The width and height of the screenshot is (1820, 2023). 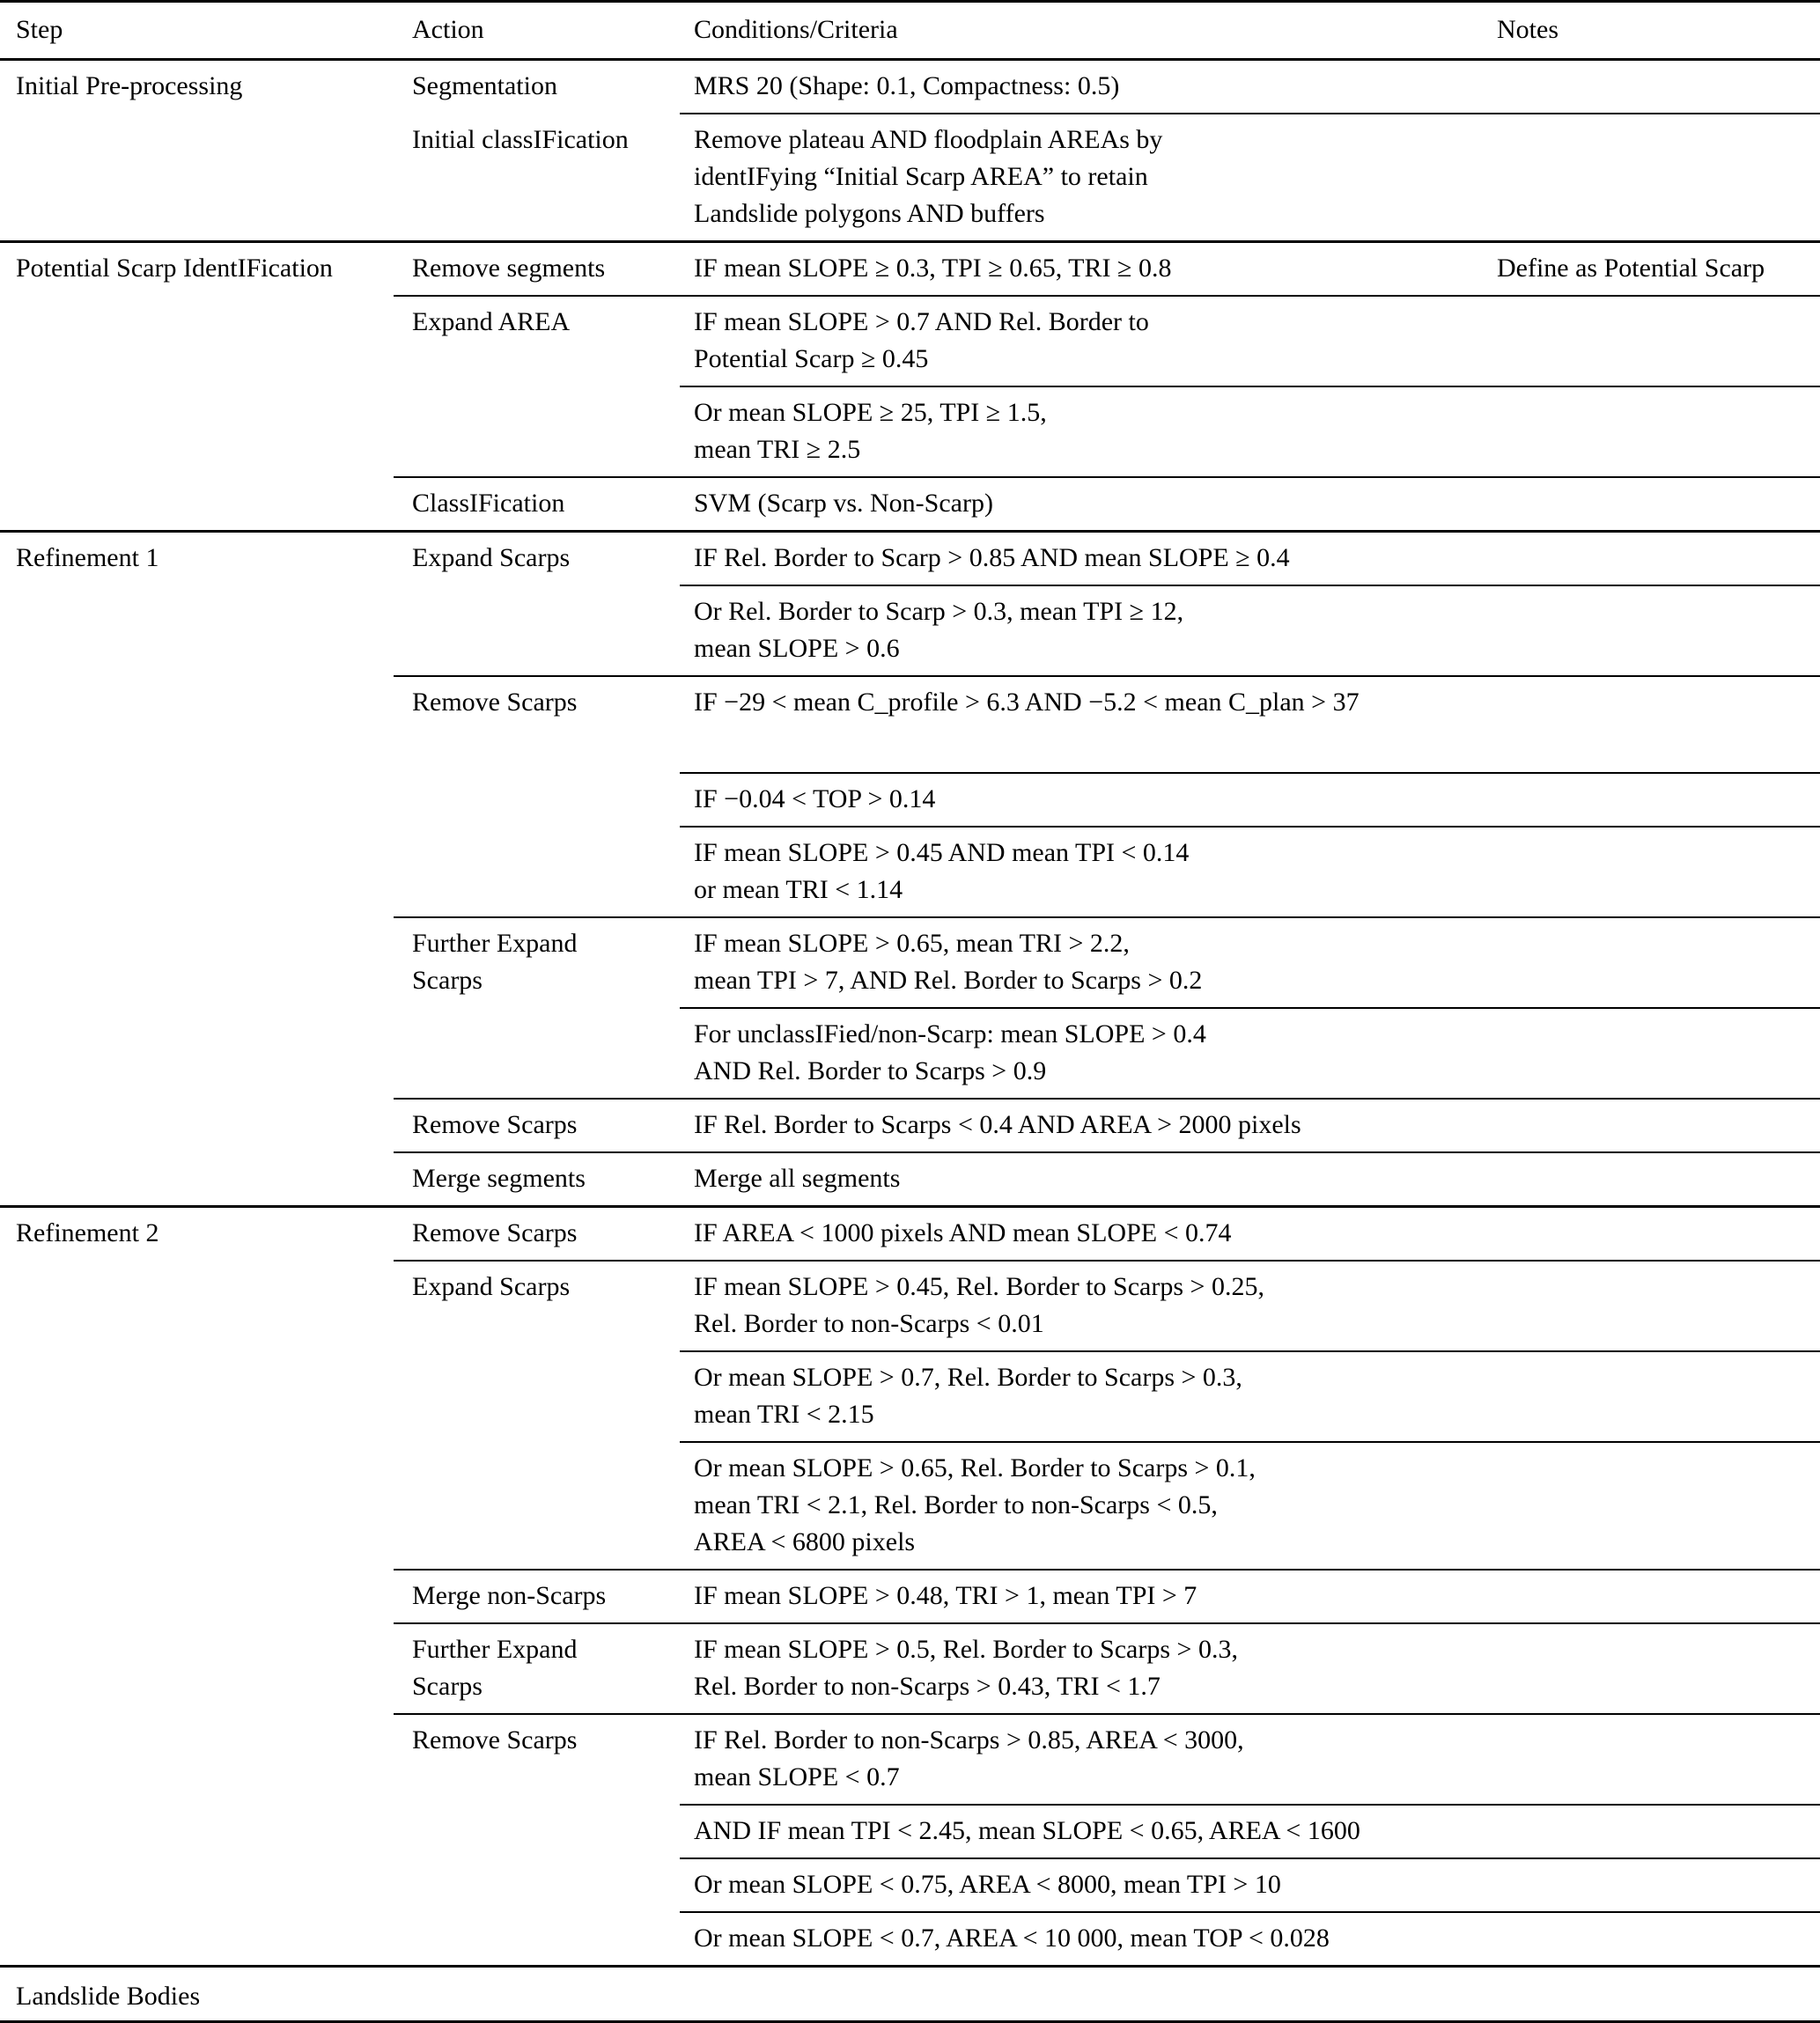 What do you see at coordinates (448, 29) in the screenshot?
I see `header-action: Action` at bounding box center [448, 29].